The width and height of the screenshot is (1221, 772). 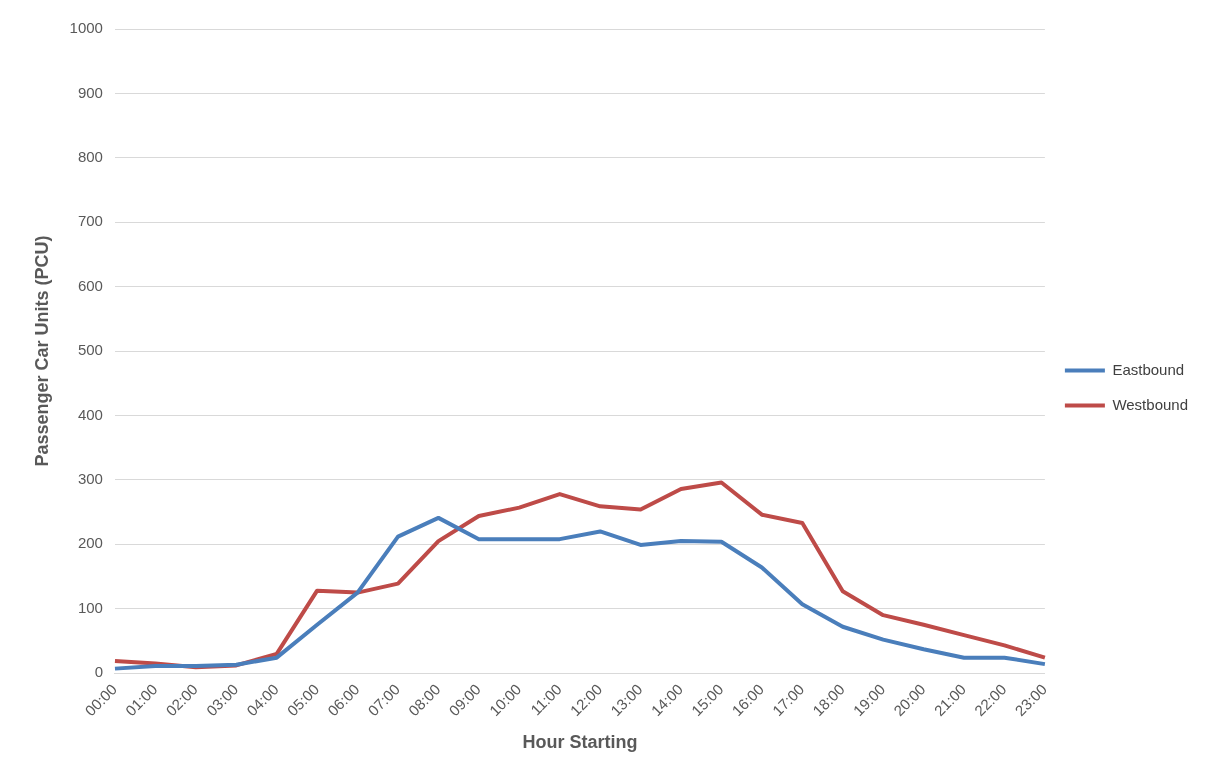 What do you see at coordinates (1150, 404) in the screenshot?
I see `legend-label: Westbound` at bounding box center [1150, 404].